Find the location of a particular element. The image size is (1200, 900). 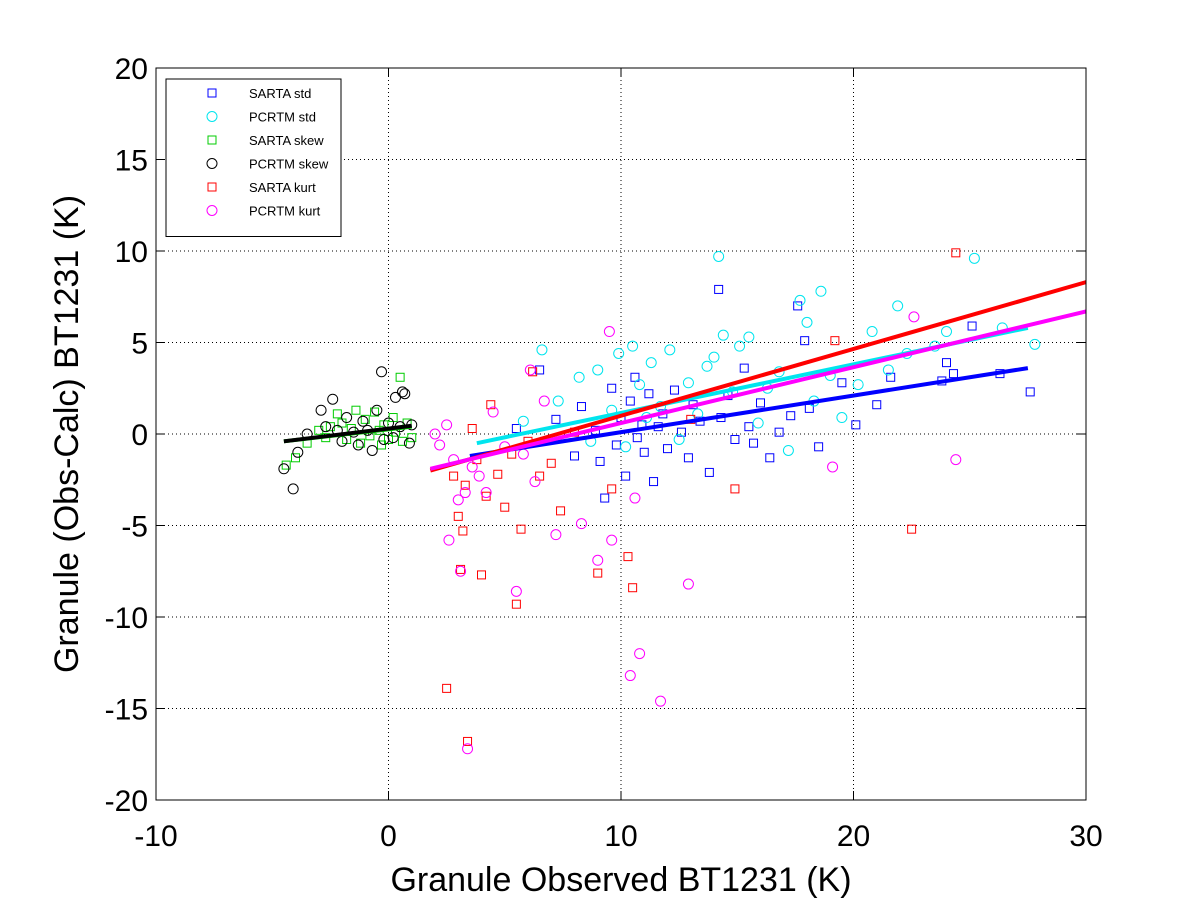

y-tick-label: 15 is located at coordinates (131, 161).